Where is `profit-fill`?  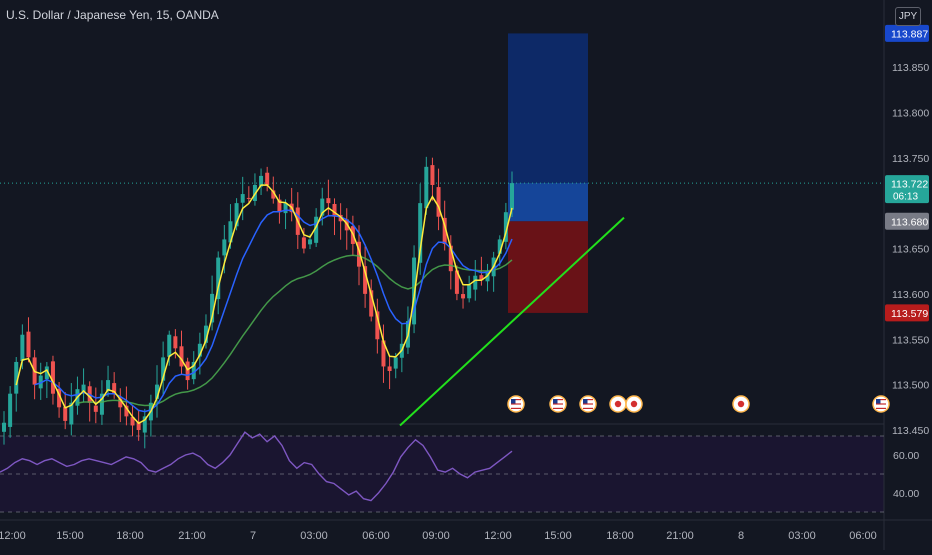
profit-fill is located at coordinates (548, 202).